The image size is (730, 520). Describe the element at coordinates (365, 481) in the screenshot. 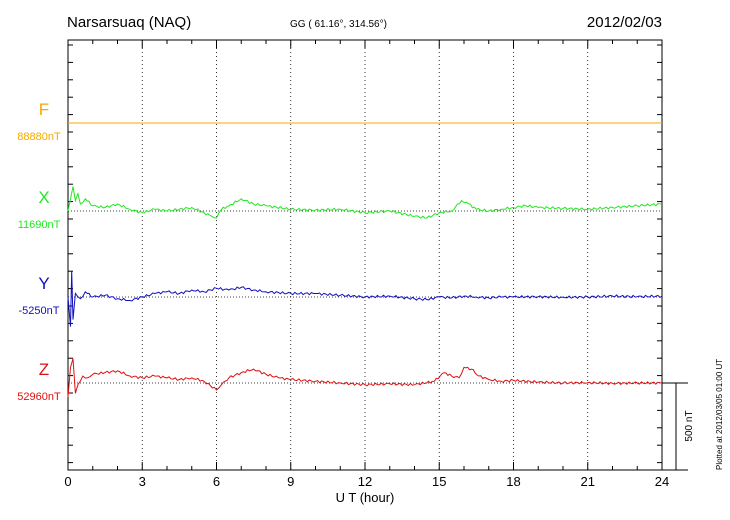

I see `x-tick-label-12: 12` at that location.